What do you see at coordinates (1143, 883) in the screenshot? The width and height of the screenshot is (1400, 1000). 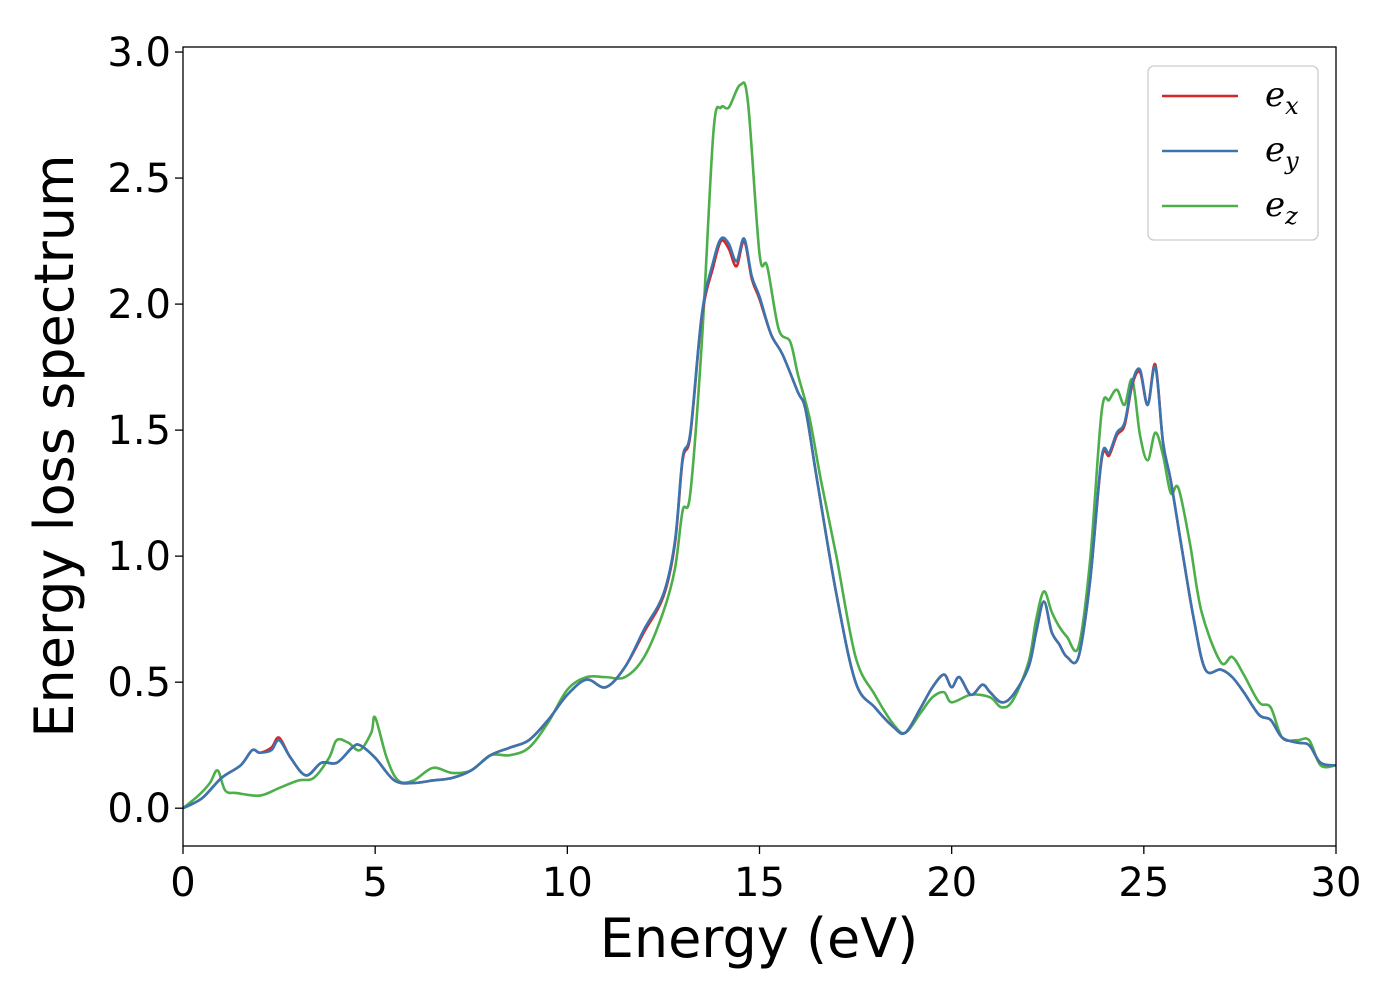 I see `x-tick-label: 25` at bounding box center [1143, 883].